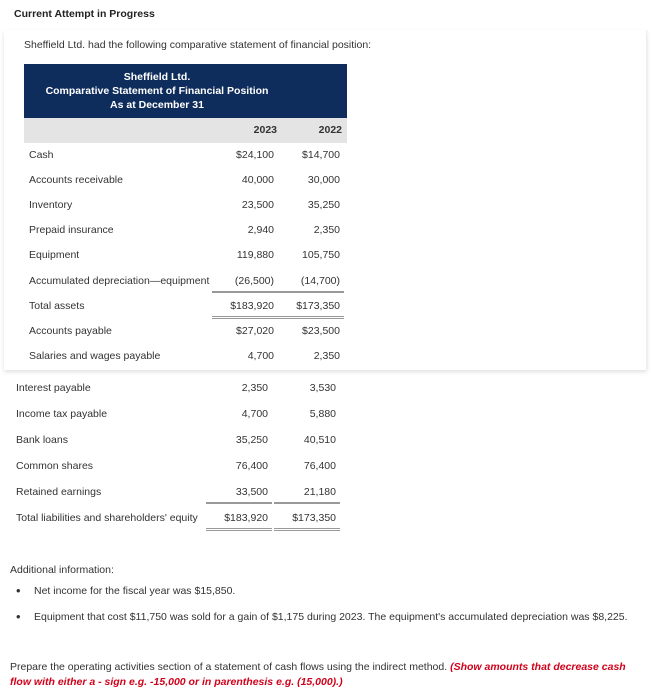 The image size is (655, 700). What do you see at coordinates (321, 330) in the screenshot?
I see `value-2022: $23,500` at bounding box center [321, 330].